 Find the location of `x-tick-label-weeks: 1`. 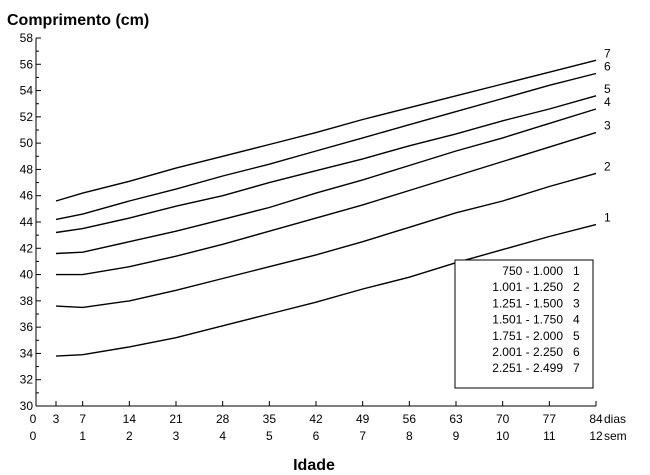

x-tick-label-weeks: 1 is located at coordinates (82, 436).